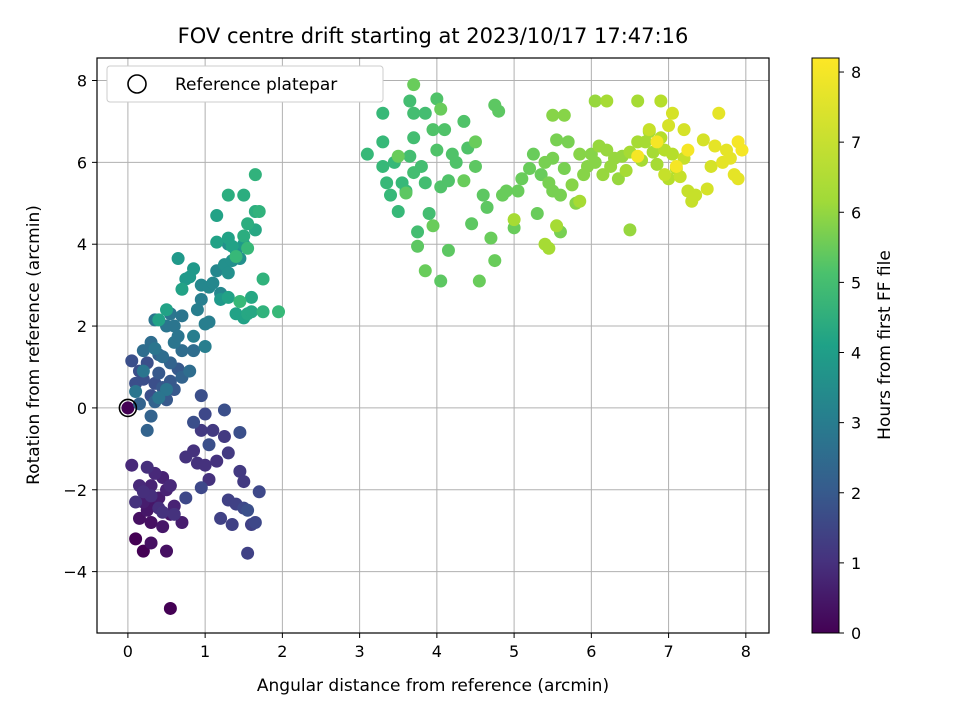  What do you see at coordinates (82, 81) in the screenshot?
I see `y-tick-label: 8` at bounding box center [82, 81].